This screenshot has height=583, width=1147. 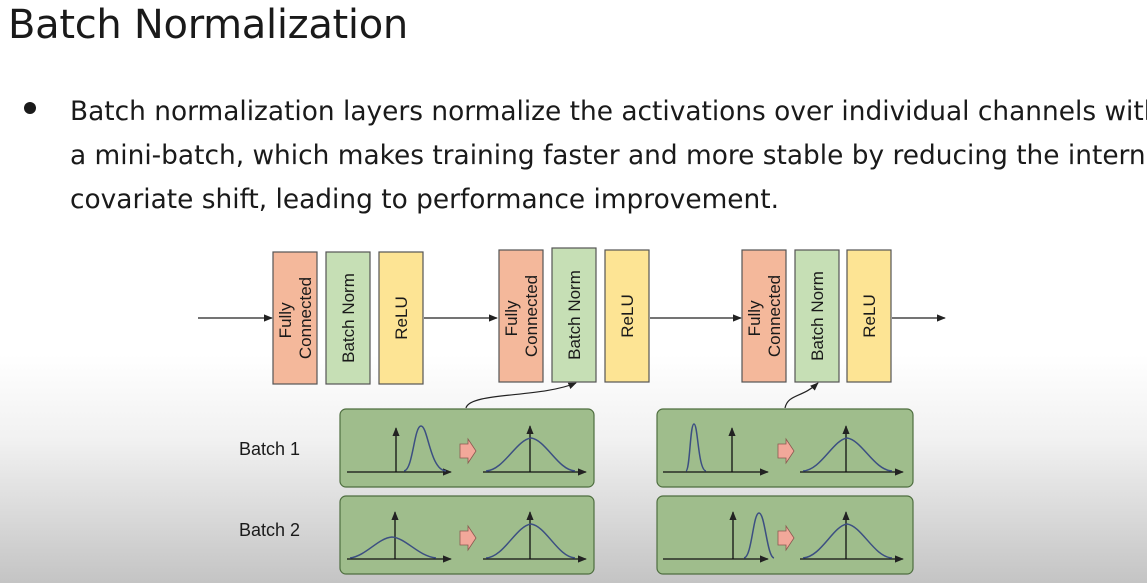 I want to click on plot-before-p1-b1, so click(x=399, y=450).